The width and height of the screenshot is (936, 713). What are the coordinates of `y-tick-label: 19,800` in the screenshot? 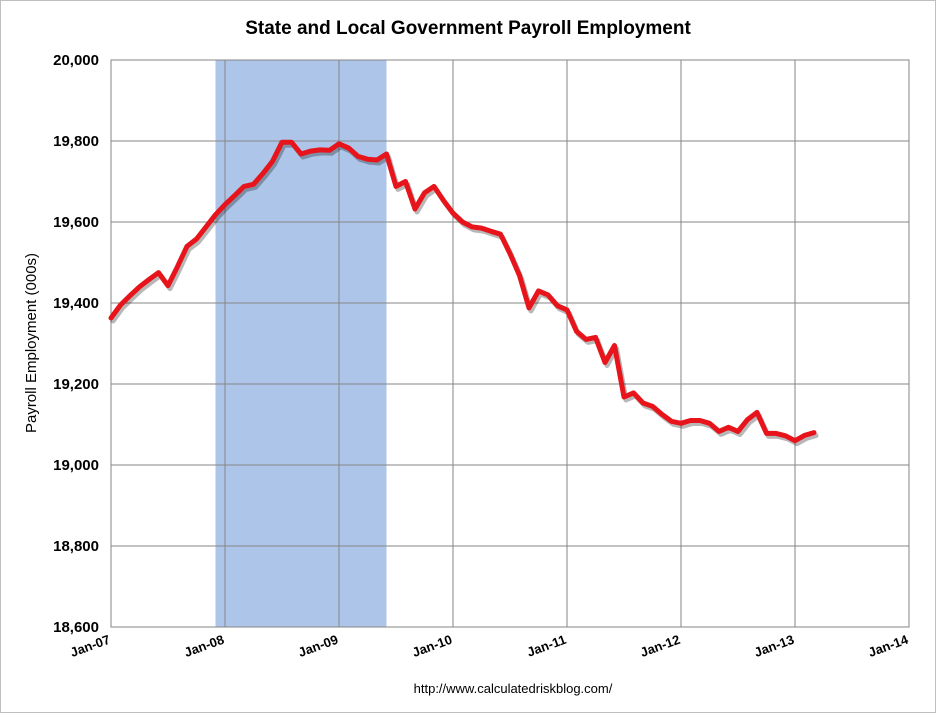 It's located at (76, 141).